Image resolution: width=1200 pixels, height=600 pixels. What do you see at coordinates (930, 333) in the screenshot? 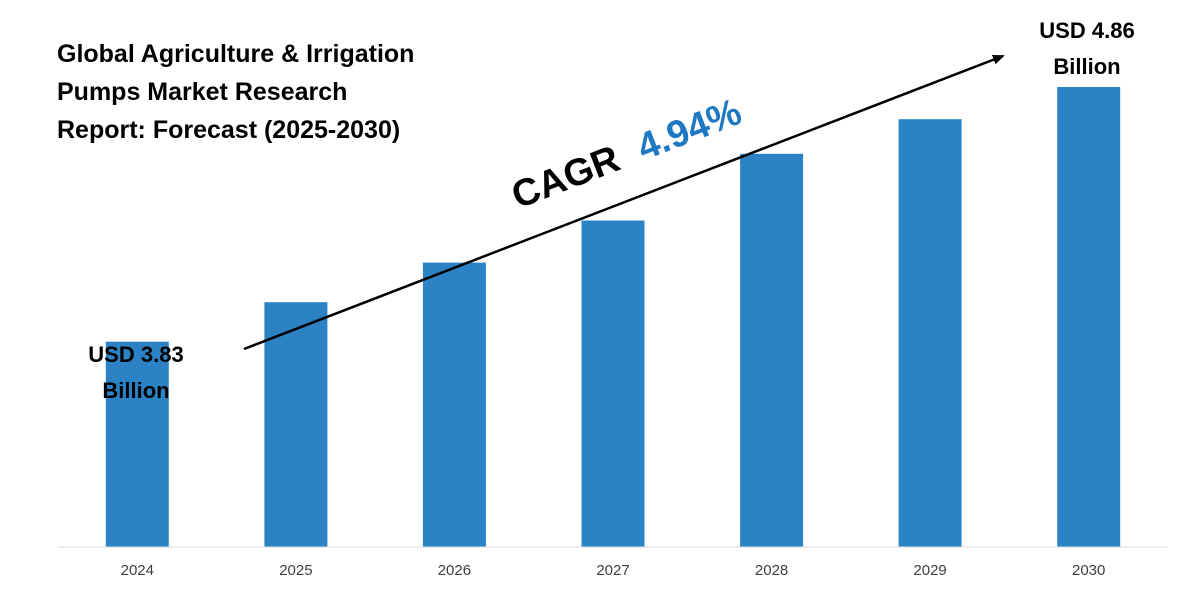
I see `bar-2029` at bounding box center [930, 333].